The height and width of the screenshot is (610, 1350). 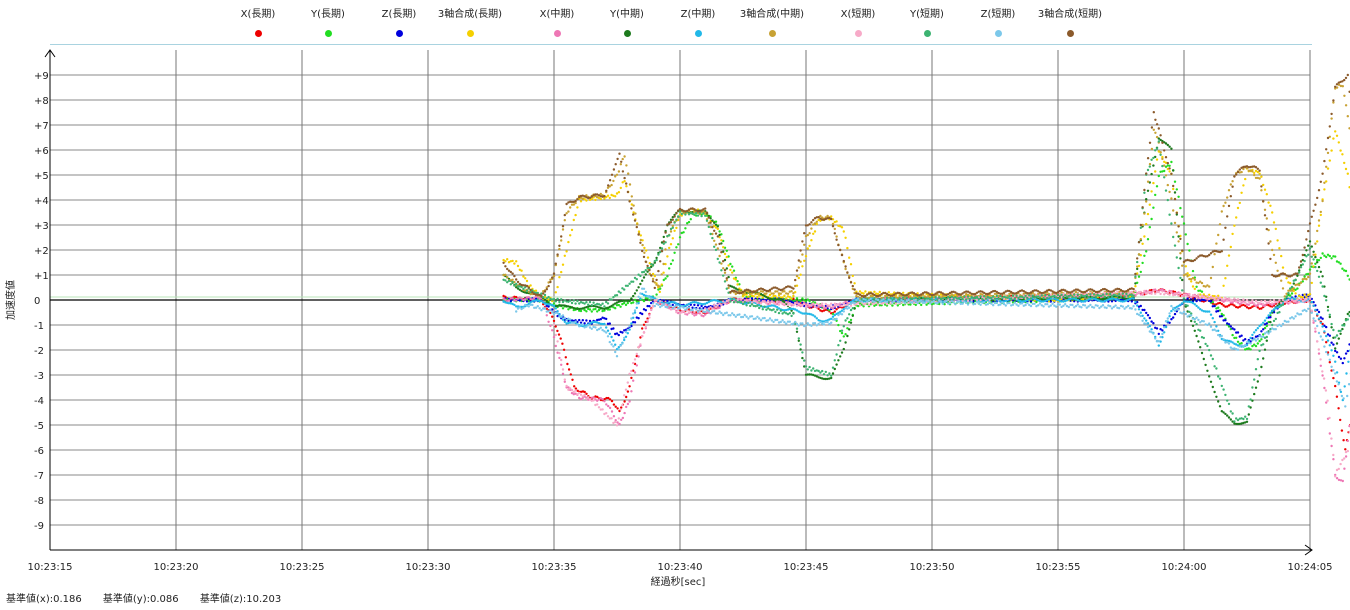 I want to click on legend-item: 3軸合成(長期), so click(x=470, y=24).